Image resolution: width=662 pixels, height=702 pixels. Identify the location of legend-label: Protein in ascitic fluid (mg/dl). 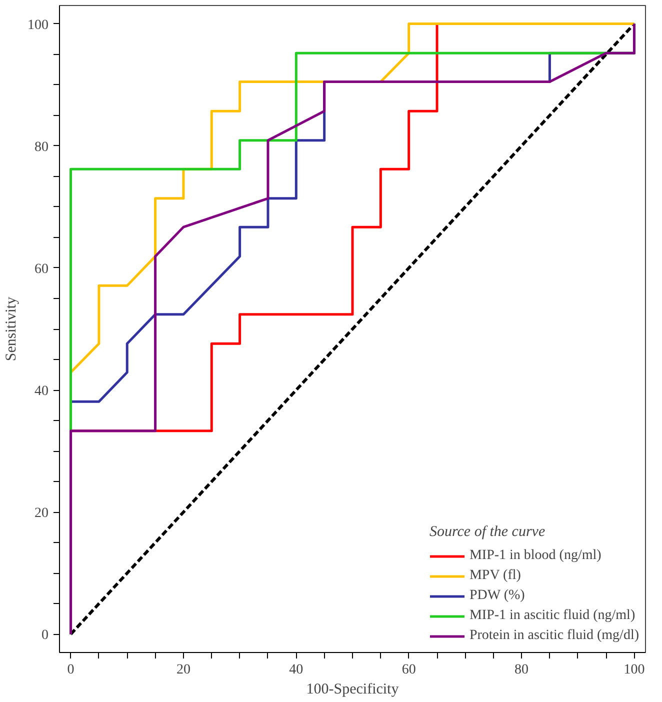
(554, 636).